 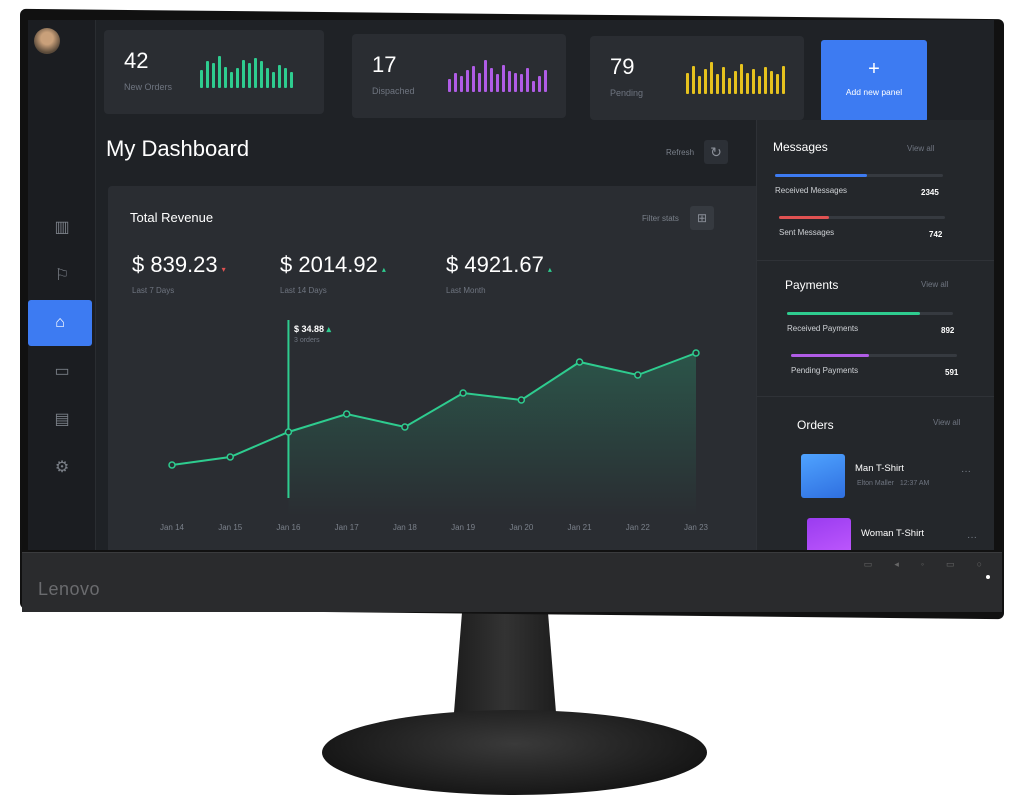 What do you see at coordinates (214, 72) in the screenshot?
I see `kpi-new-orders: 42 New Orders` at bounding box center [214, 72].